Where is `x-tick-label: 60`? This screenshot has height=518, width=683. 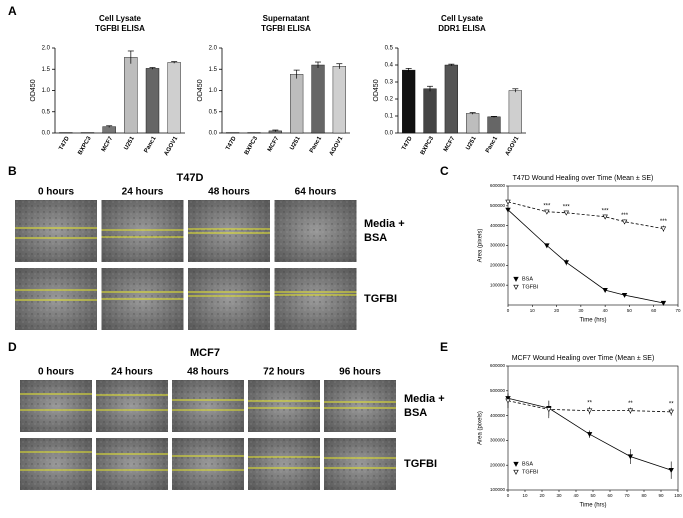 x-tick-label: 60 is located at coordinates (654, 310).